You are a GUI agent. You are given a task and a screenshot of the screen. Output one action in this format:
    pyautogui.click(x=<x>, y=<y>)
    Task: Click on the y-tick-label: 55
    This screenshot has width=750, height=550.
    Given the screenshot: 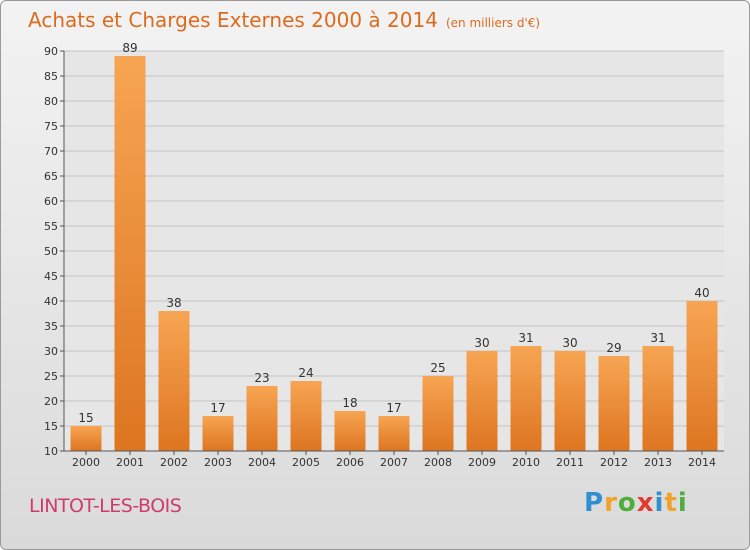 What is the action you would take?
    pyautogui.click(x=51, y=226)
    